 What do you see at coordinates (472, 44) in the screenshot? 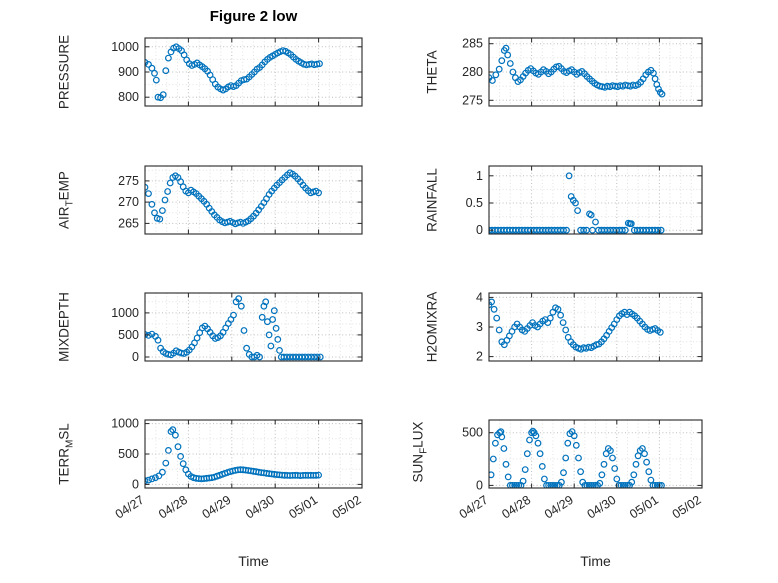
I see `svg-text: 285` at bounding box center [472, 44].